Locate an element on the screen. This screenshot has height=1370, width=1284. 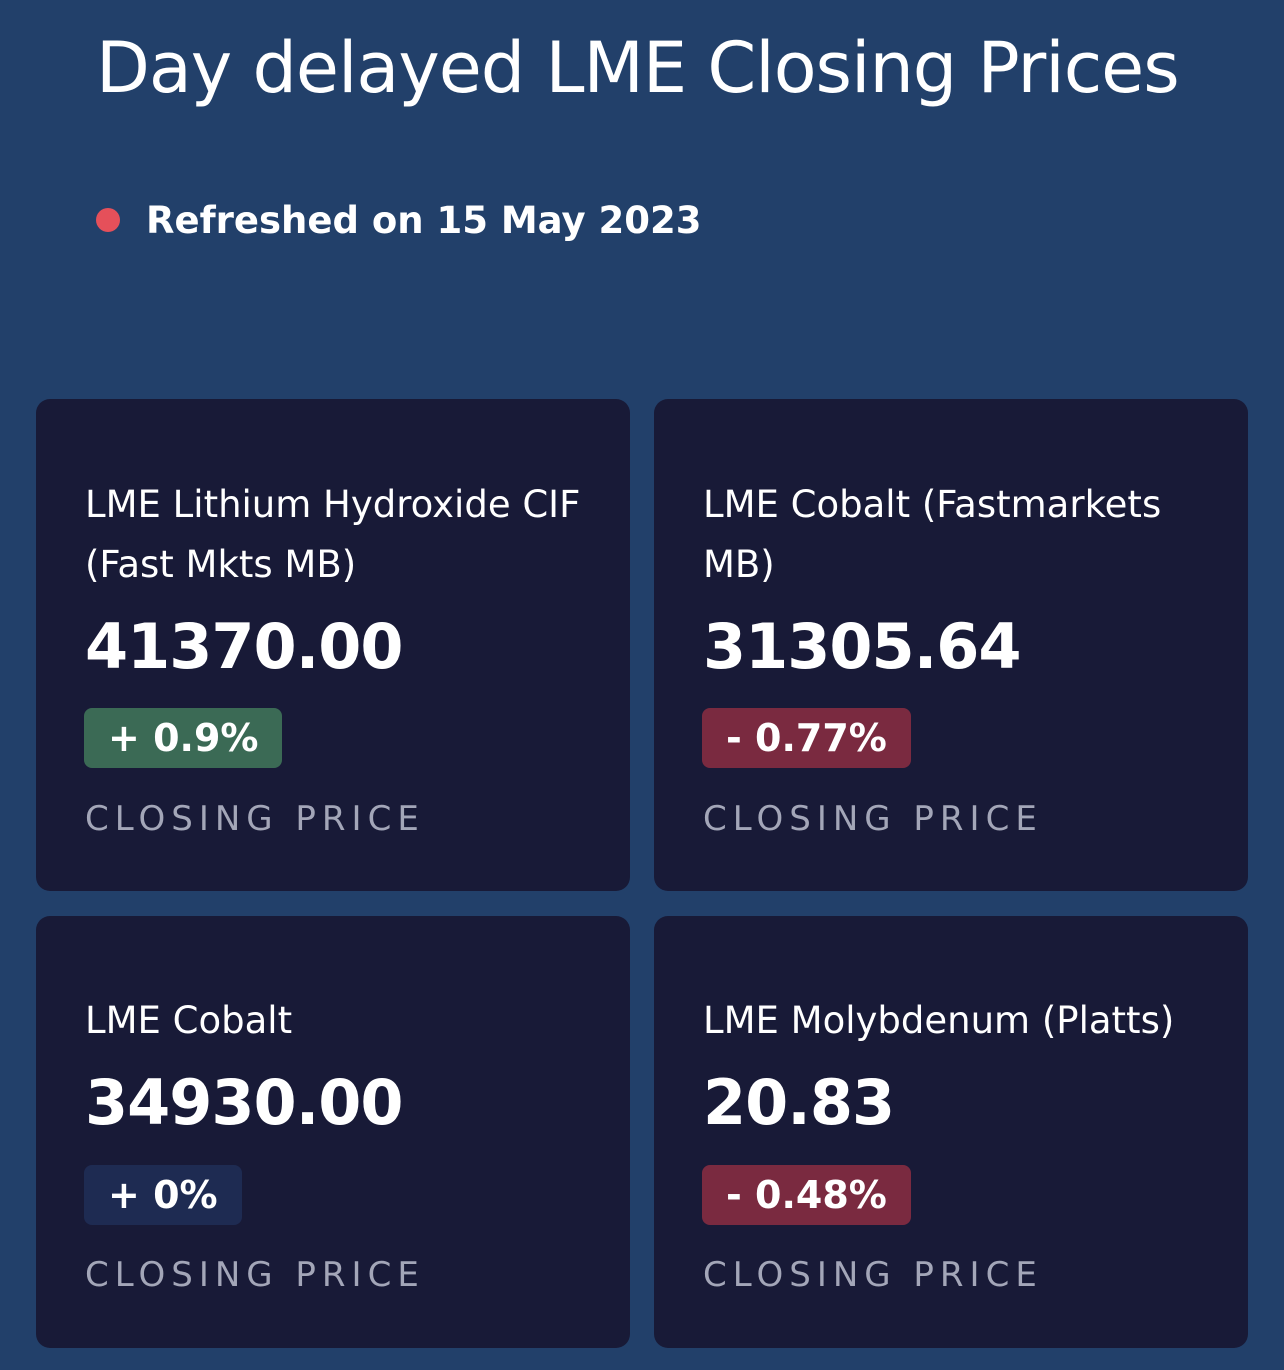
price-change-badge: + 0.9% is located at coordinates (183, 738).